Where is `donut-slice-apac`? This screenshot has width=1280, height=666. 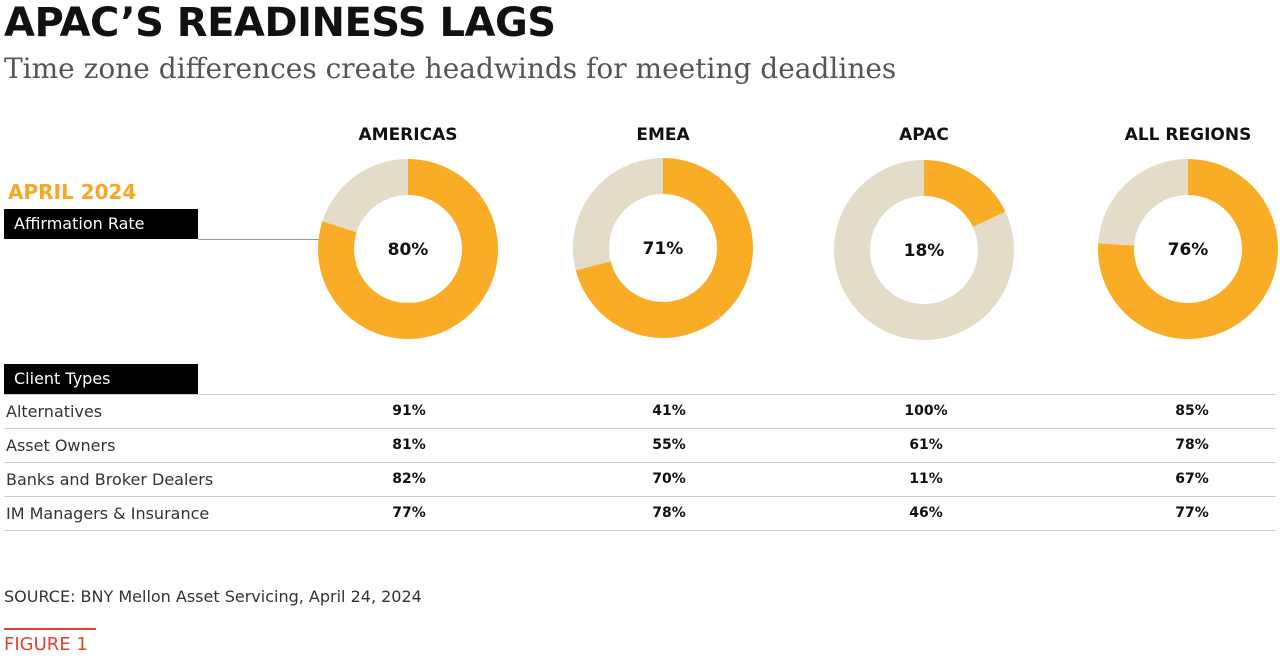
donut-slice-apac is located at coordinates (965, 194).